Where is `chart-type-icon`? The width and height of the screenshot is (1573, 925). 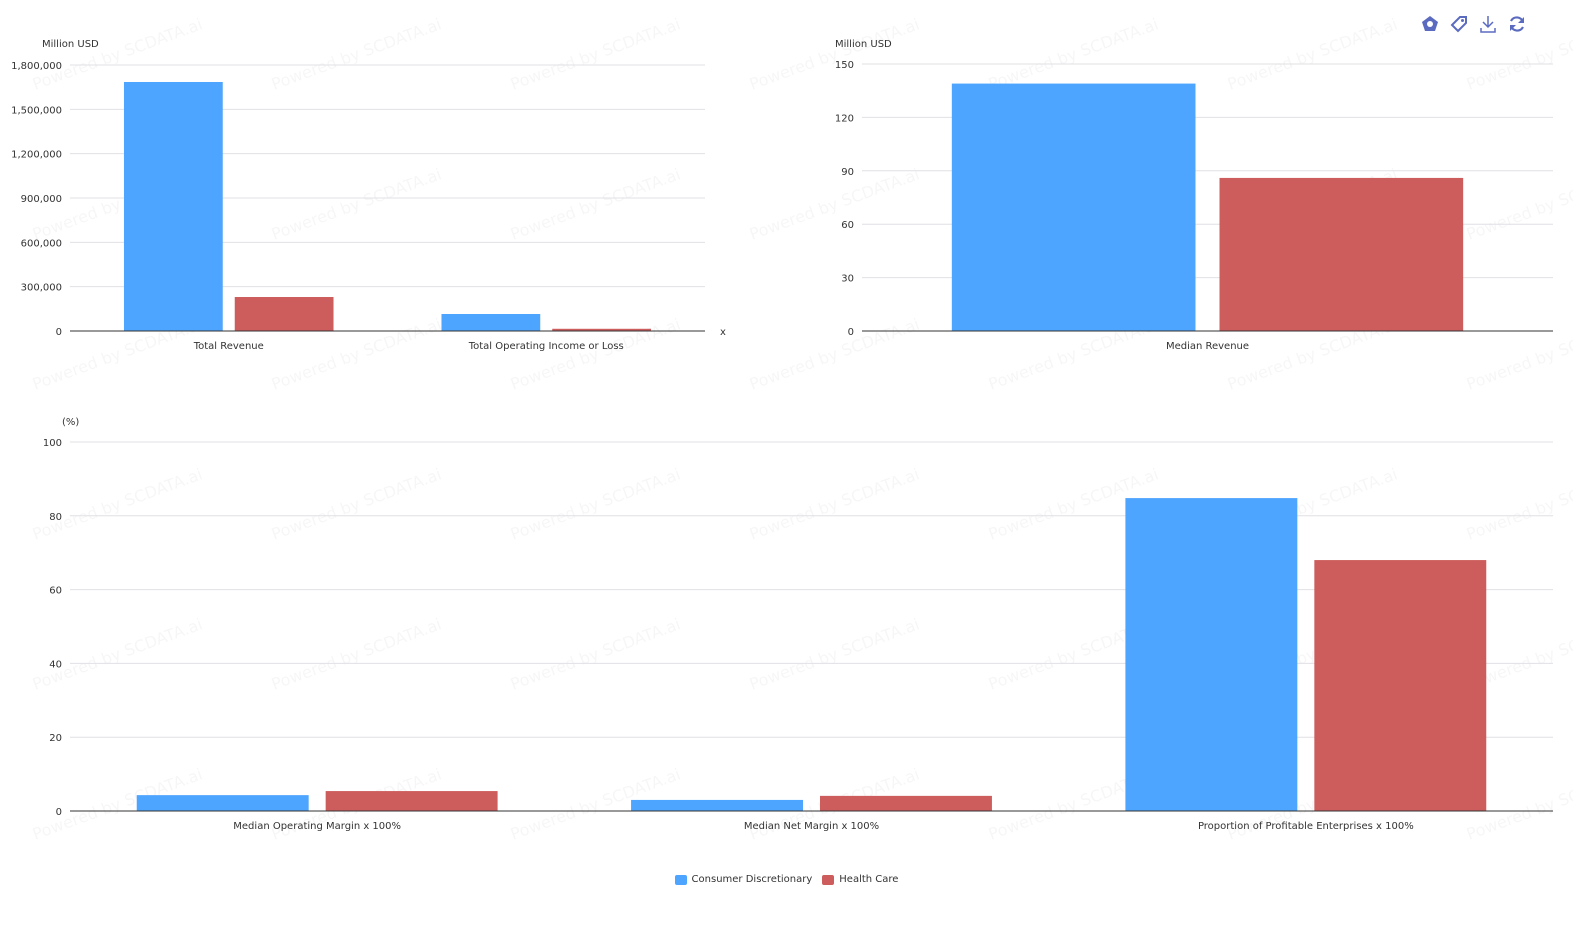
chart-type-icon is located at coordinates (1430, 24).